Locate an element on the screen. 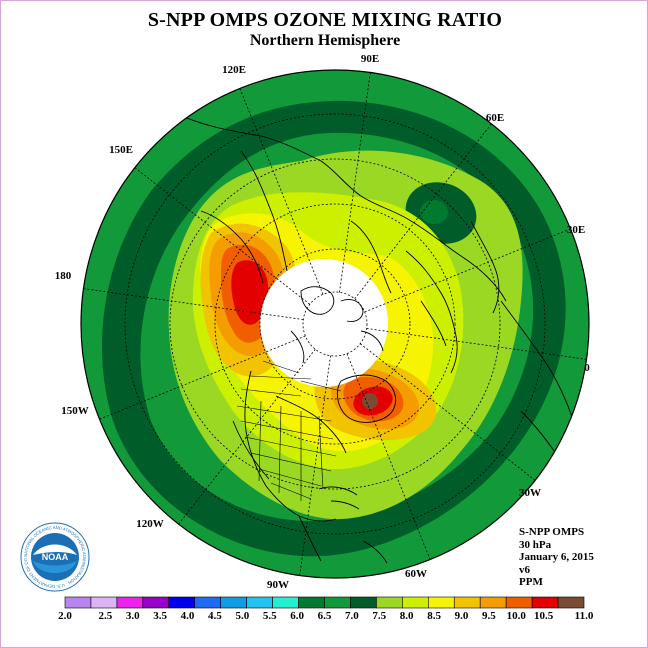 The image size is (648, 648). info-level: 30 hPa is located at coordinates (535, 544).